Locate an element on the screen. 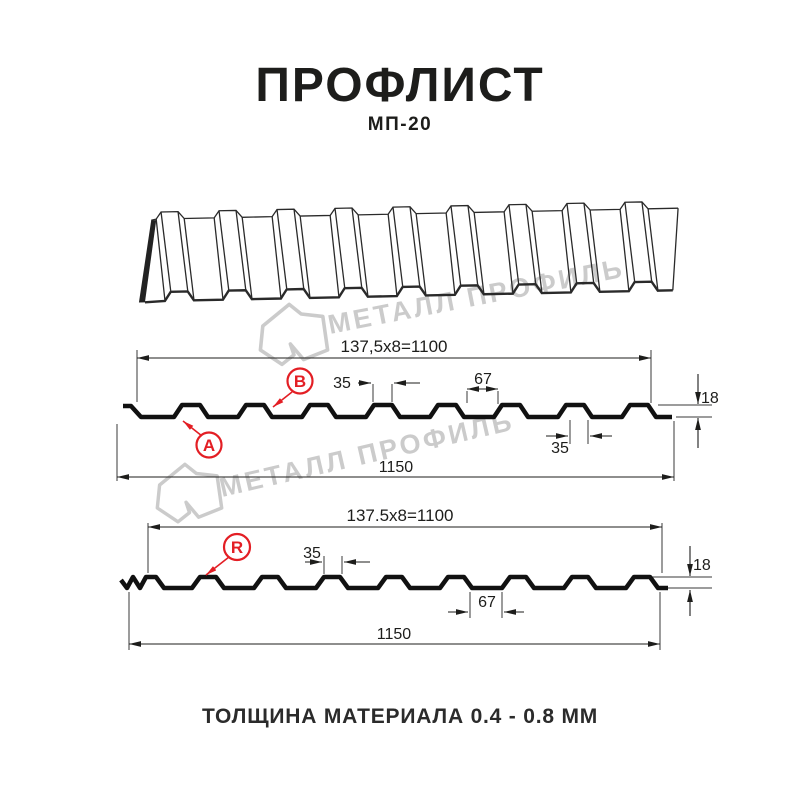  sheet-top-edge is located at coordinates (415, 211).